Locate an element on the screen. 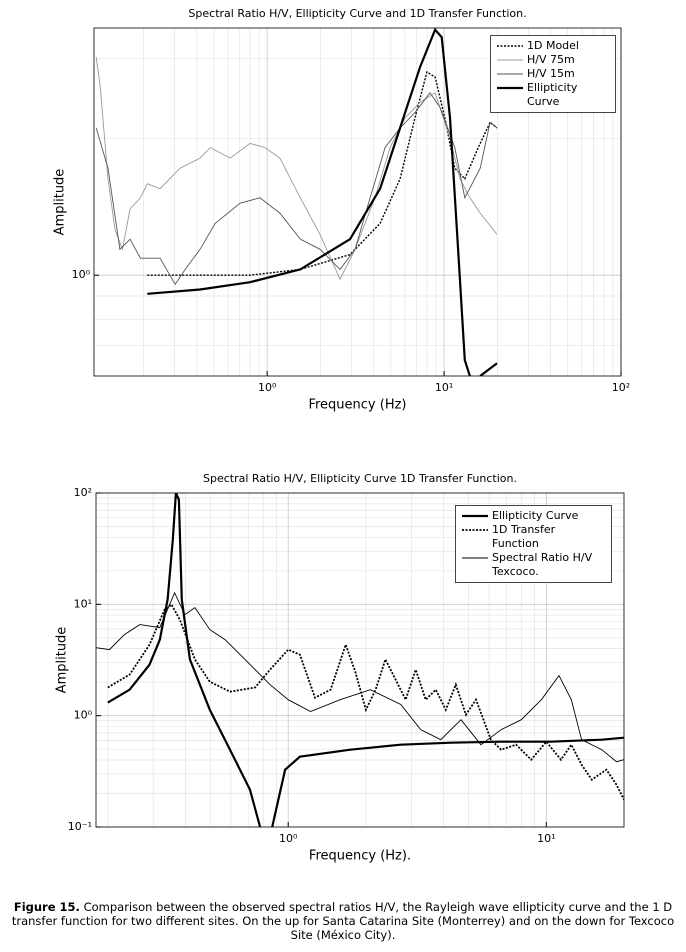 This screenshot has width=686, height=952. y-tick-label: 10⁻¹ is located at coordinates (80, 826).